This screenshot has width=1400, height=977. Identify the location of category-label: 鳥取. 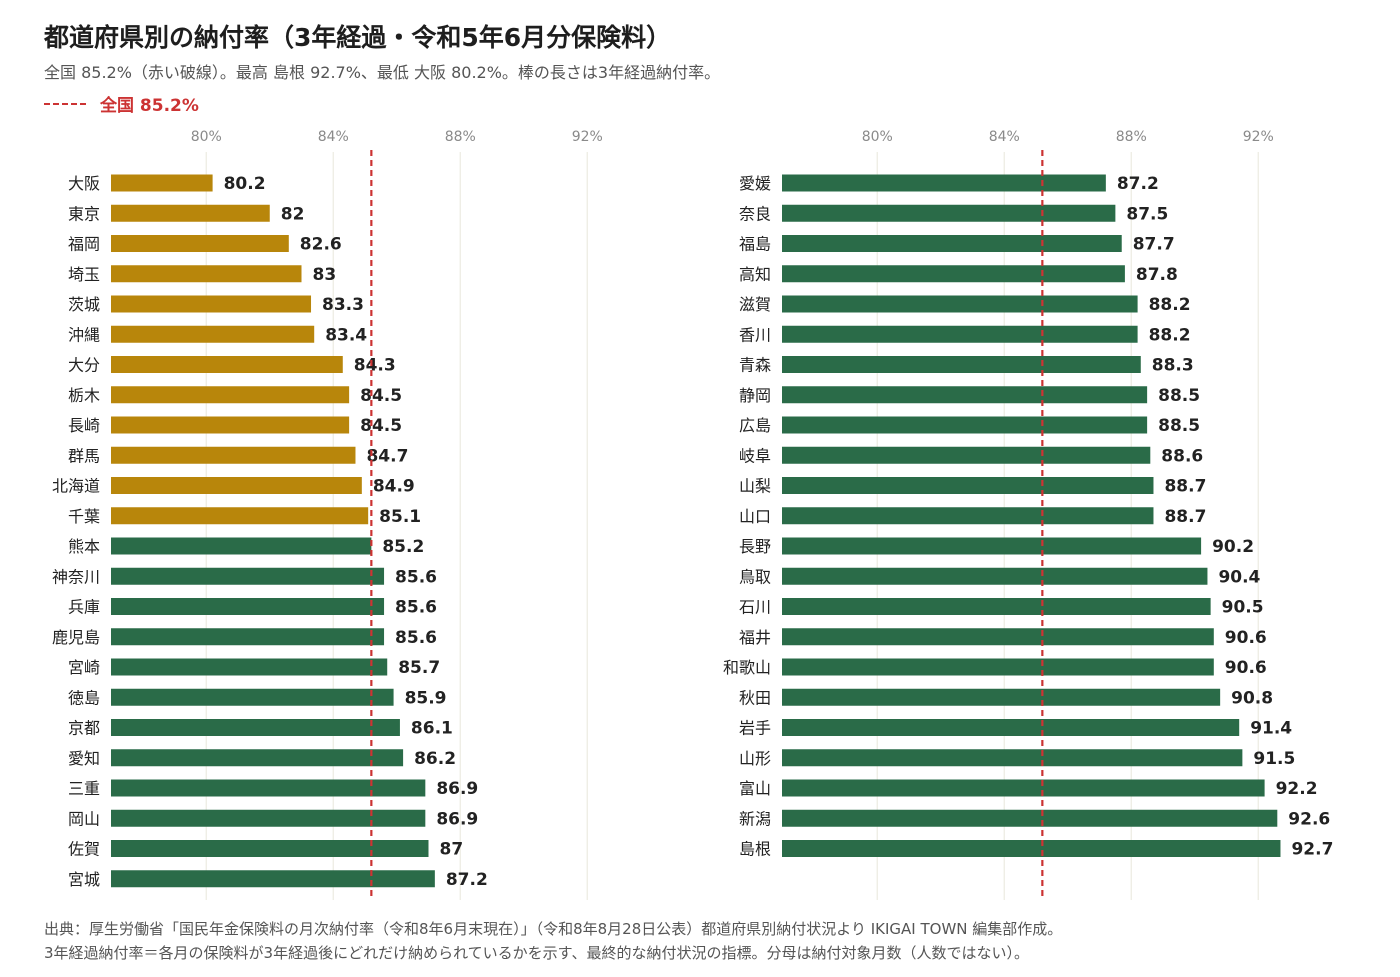
(755, 576).